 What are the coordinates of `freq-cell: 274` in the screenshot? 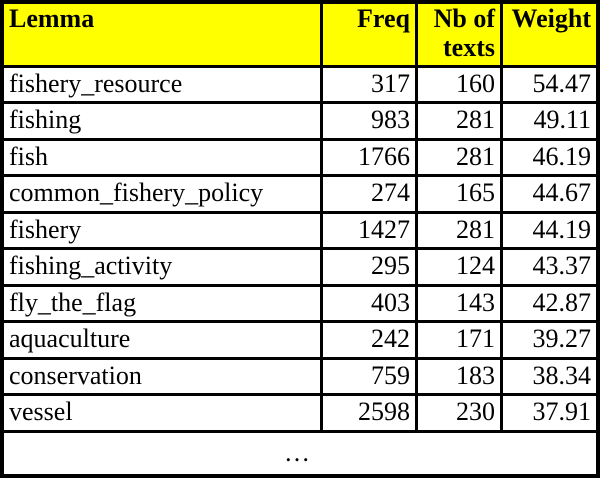 It's located at (369, 194).